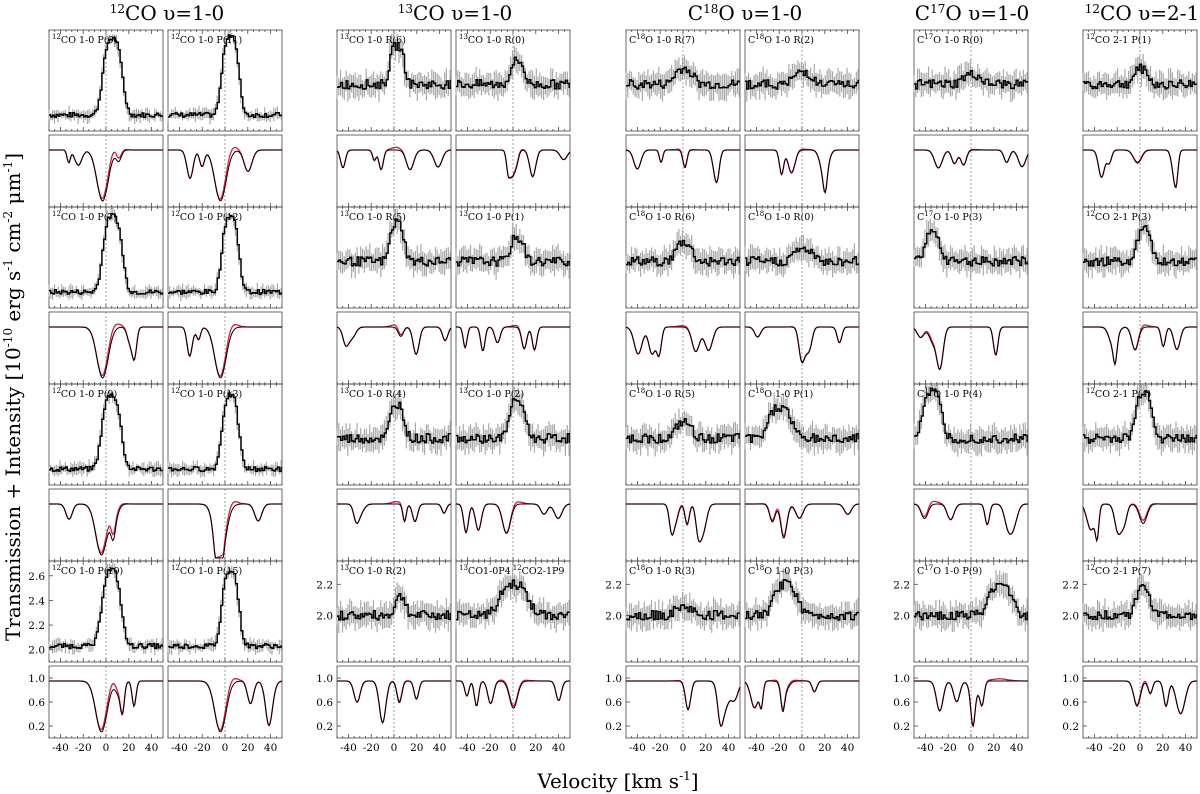  Describe the element at coordinates (491, 216) in the screenshot. I see `panel-label: 13CO 1-0 P(1)` at that location.